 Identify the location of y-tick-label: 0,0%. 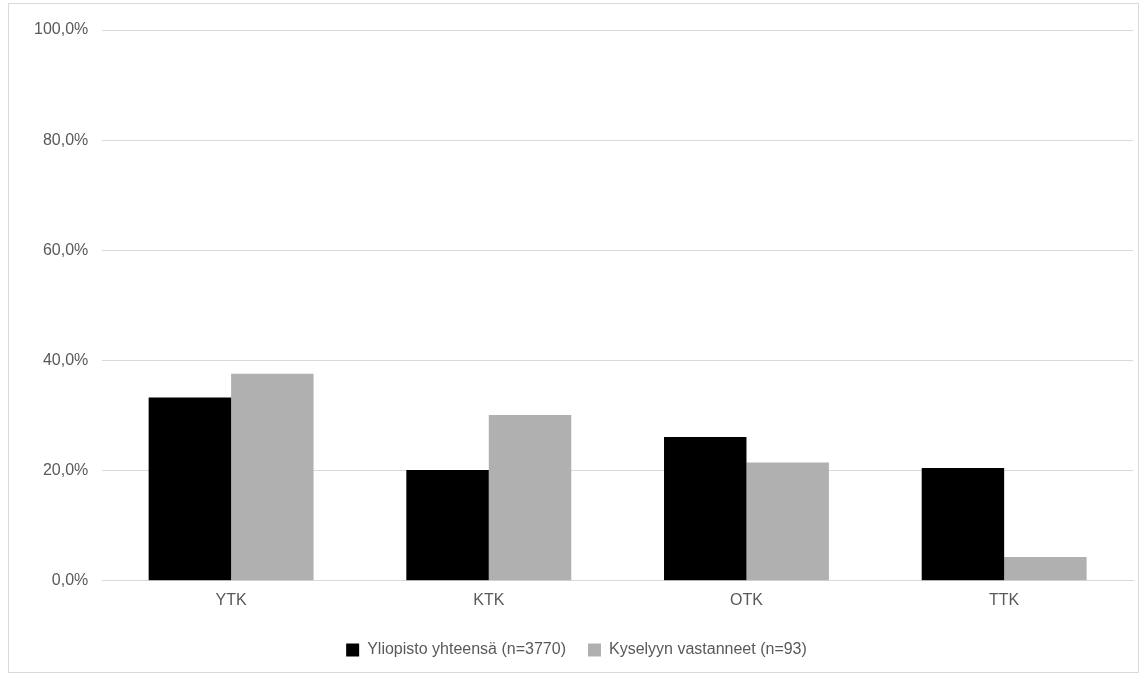
(70, 580).